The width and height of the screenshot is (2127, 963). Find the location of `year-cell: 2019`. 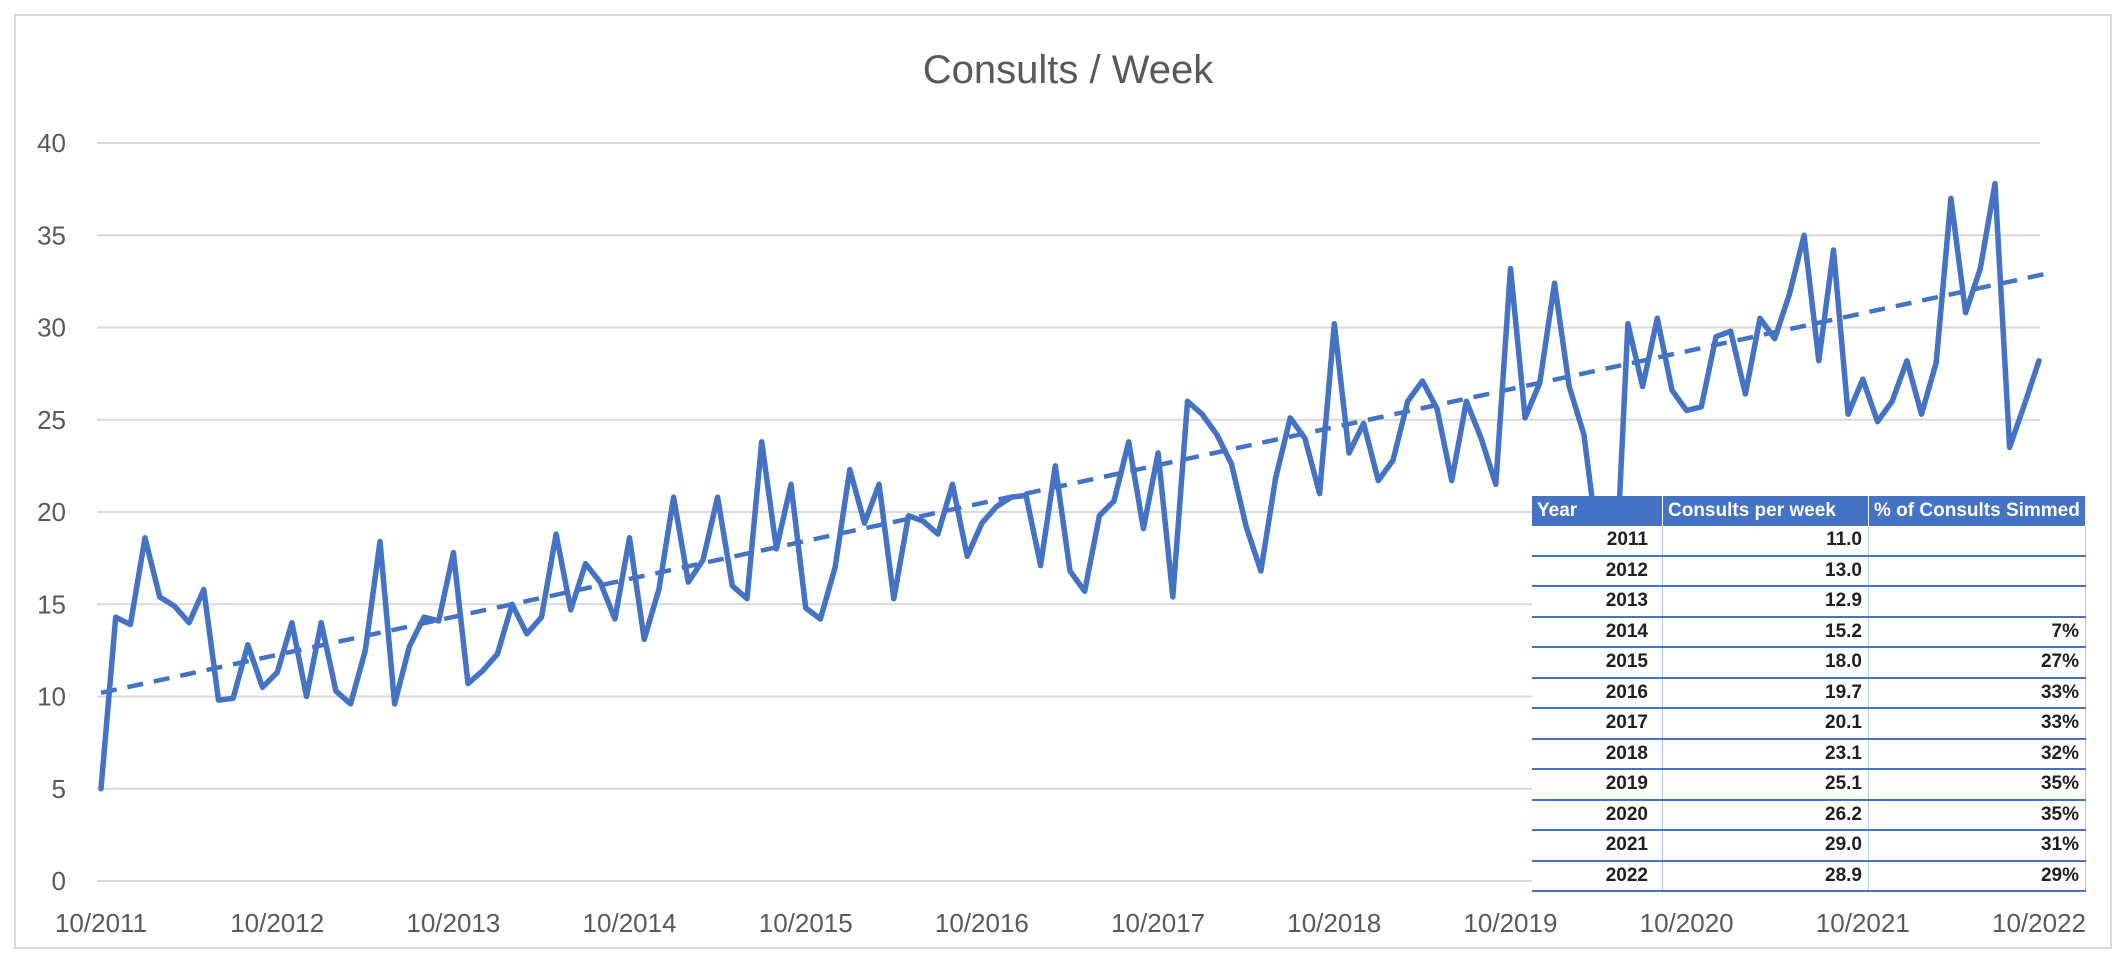

year-cell: 2019 is located at coordinates (1597, 785).